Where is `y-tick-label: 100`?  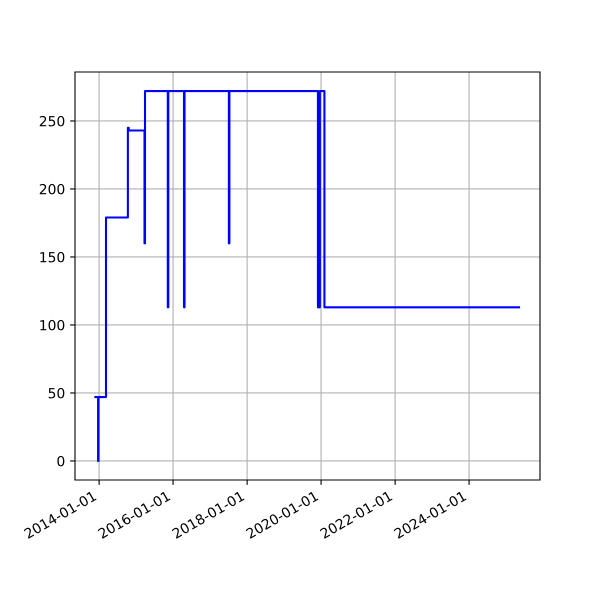 y-tick-label: 100 is located at coordinates (52, 325).